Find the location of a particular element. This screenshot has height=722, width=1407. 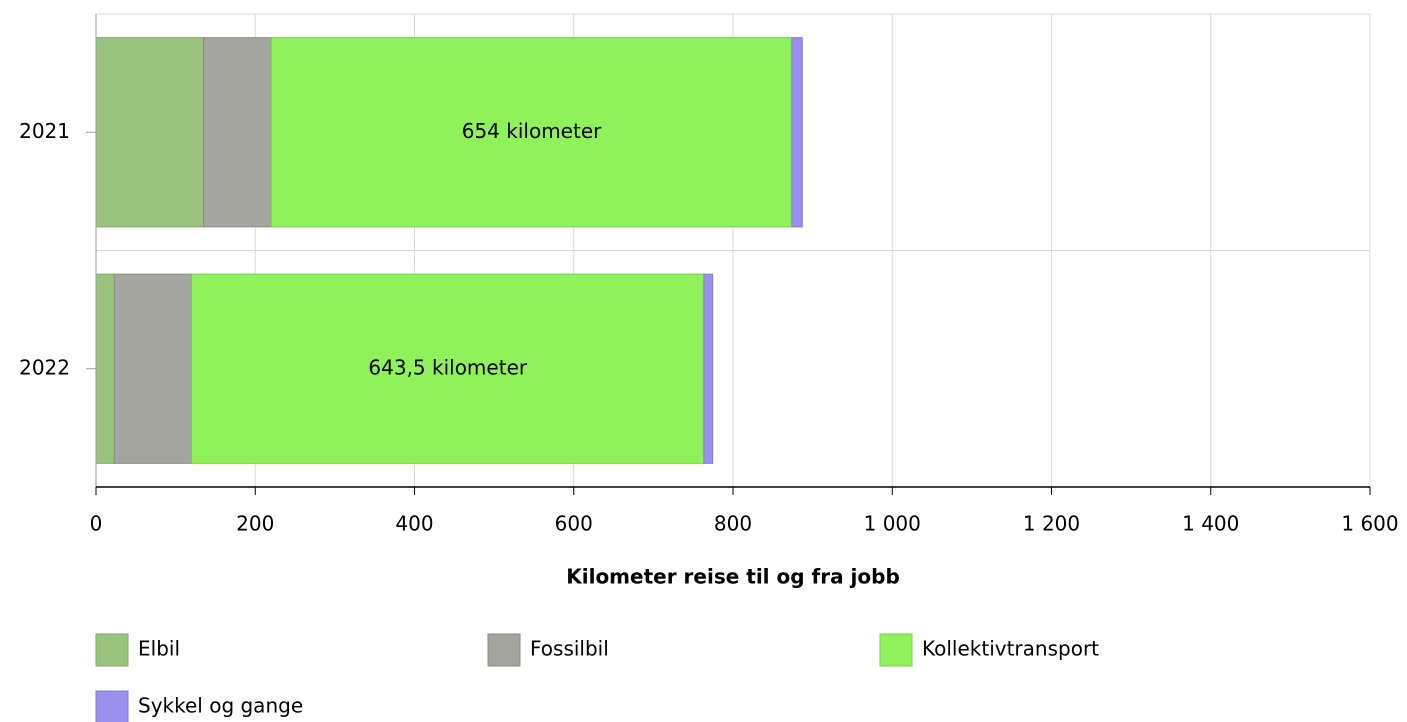

x-tick-label: 200 is located at coordinates (255, 524).